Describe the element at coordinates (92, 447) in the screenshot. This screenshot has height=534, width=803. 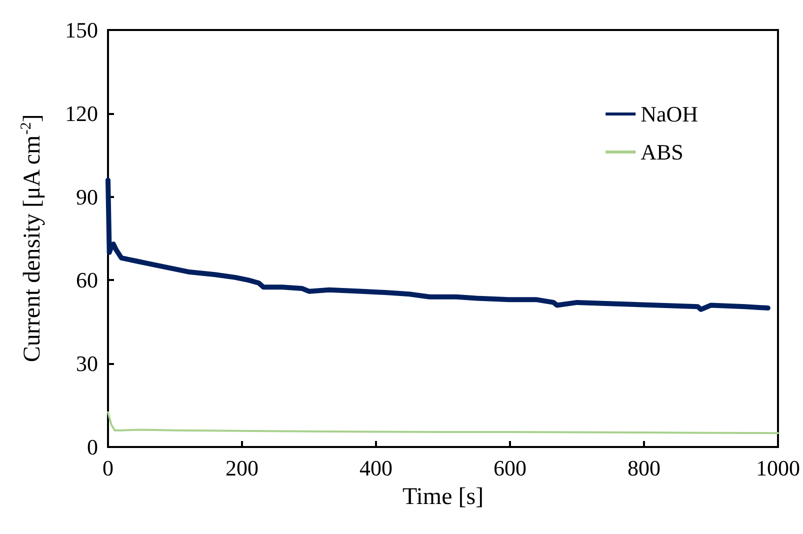
I see `y-tick-label: 0` at that location.